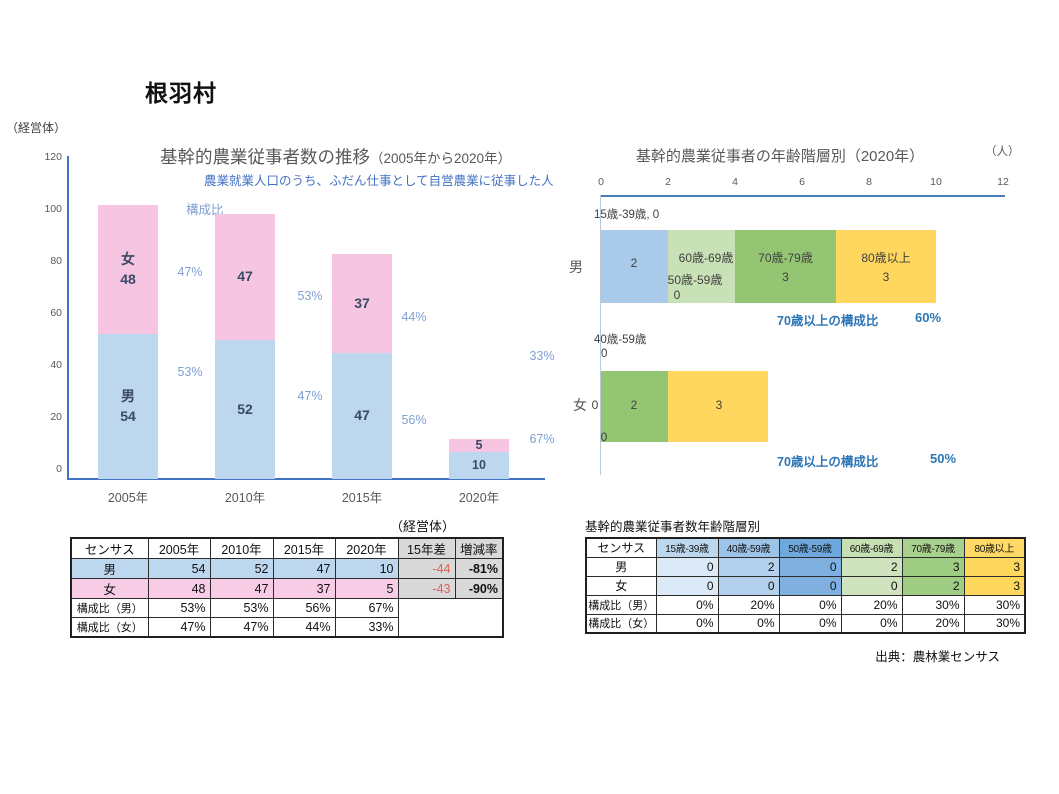  Describe the element at coordinates (426, 548) in the screenshot. I see `header-cell: 15年差` at that location.